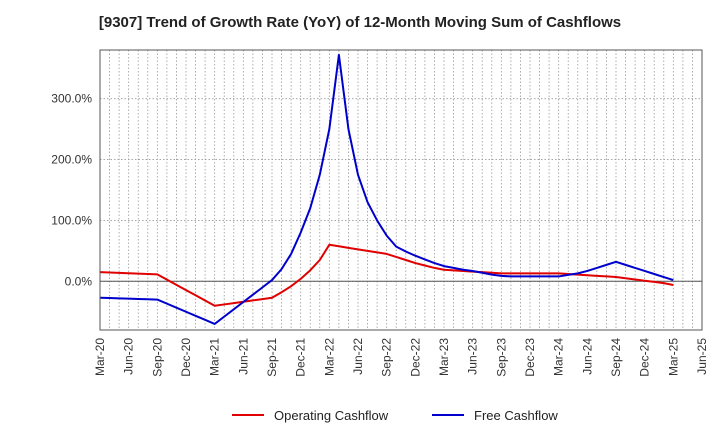  Describe the element at coordinates (71, 99) in the screenshot. I see `y-tick-label: 300.0%` at that location.